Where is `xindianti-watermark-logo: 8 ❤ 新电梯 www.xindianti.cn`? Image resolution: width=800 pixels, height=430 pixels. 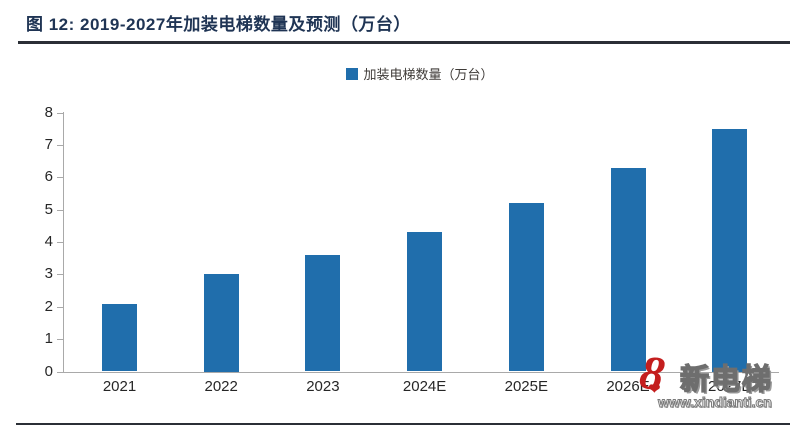
xindianti-watermark-logo: 8 ❤ 新电梯 www.xindianti.cn is located at coordinates (717, 383).